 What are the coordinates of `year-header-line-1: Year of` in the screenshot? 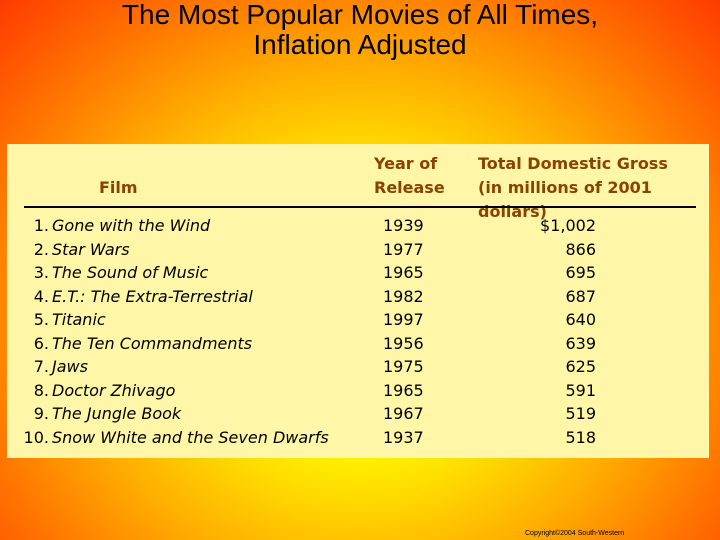 It's located at (406, 163).